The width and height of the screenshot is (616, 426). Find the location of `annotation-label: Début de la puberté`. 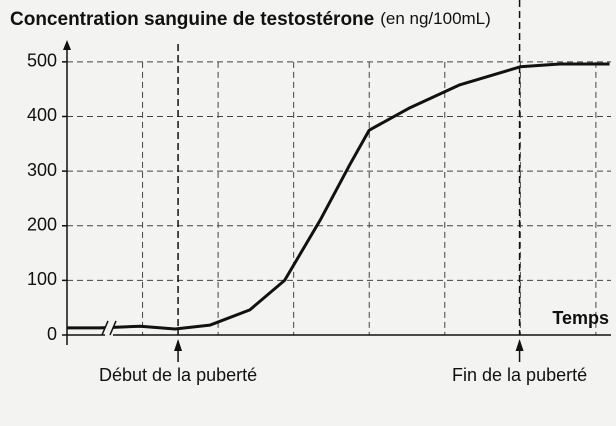

annotation-label: Début de la puberté is located at coordinates (178, 375).